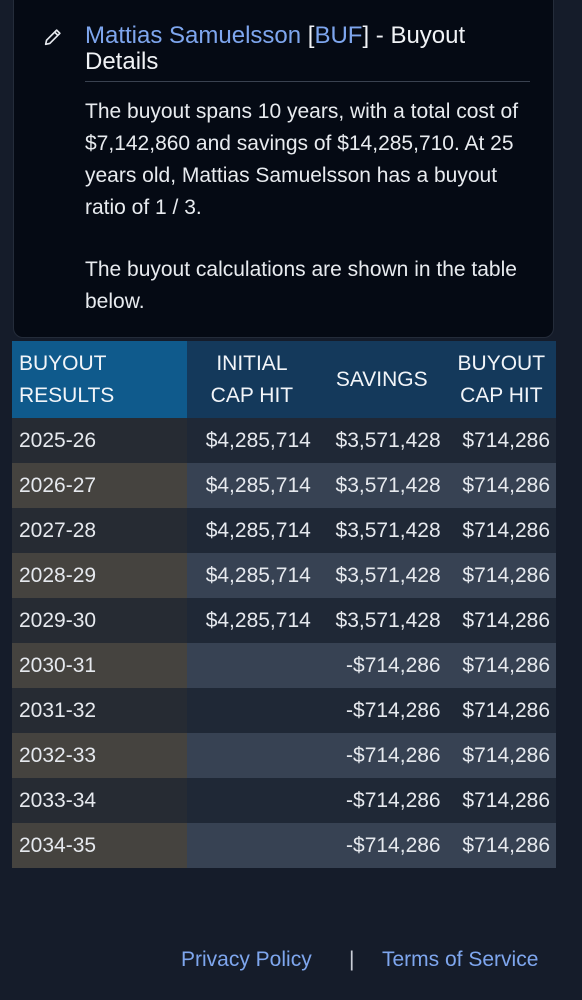  I want to click on table-row: 2025-26 $4,285,714 $3,571,428 $714,286, so click(284, 440).